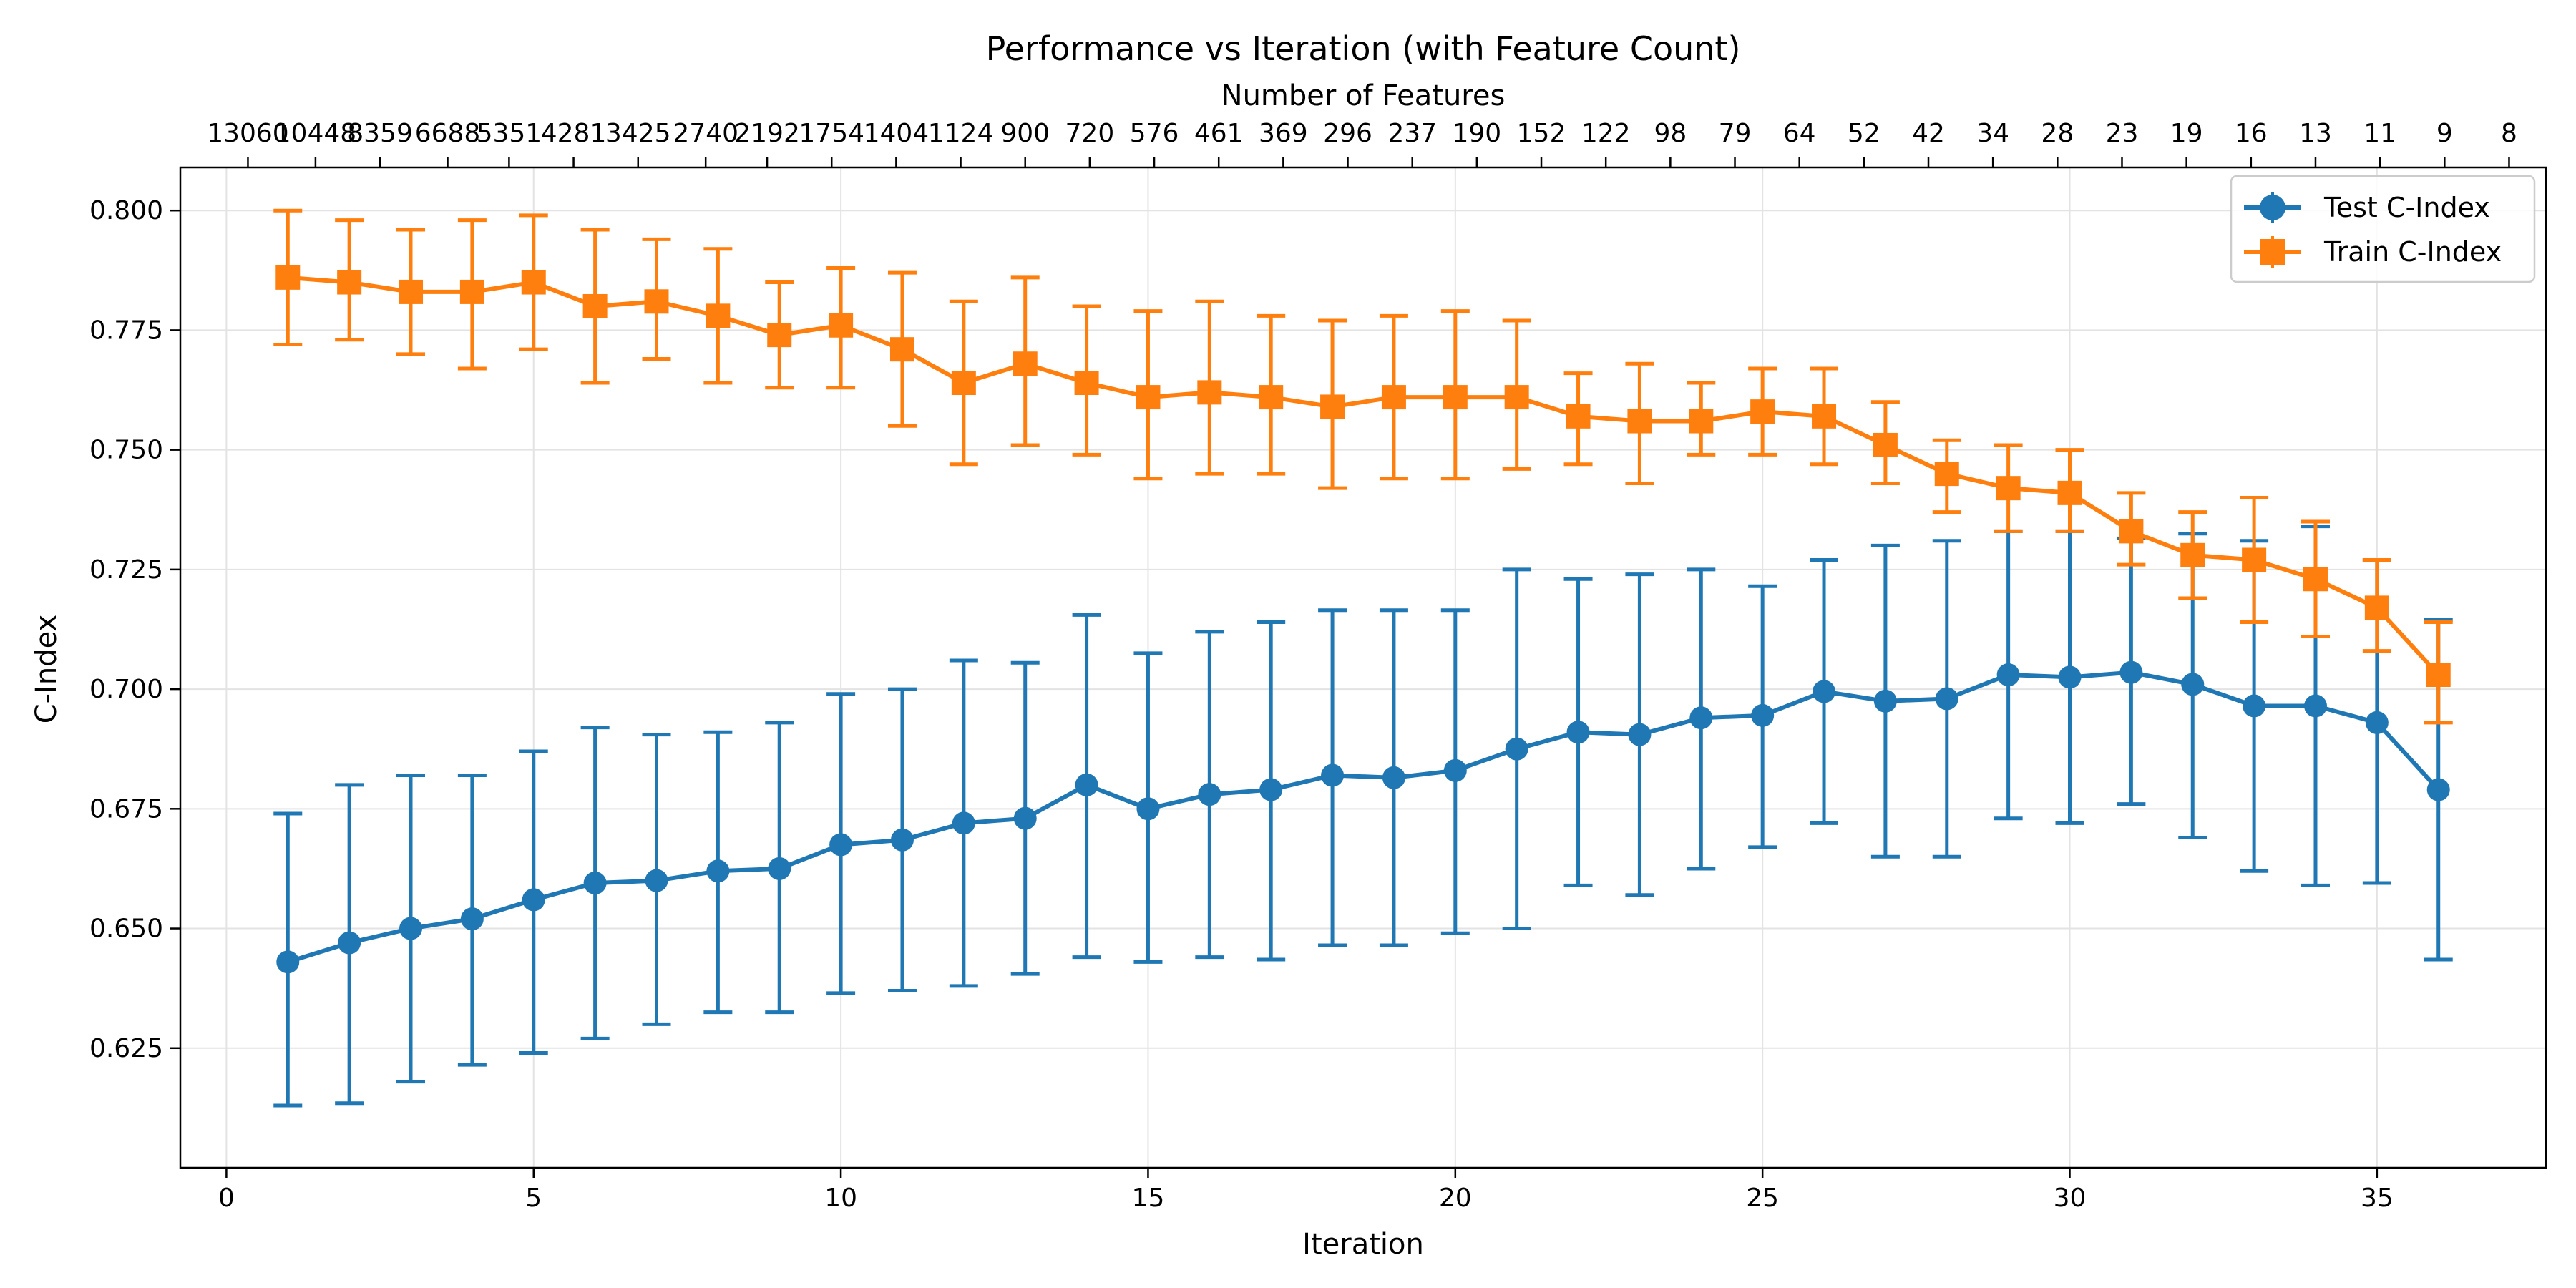  I want to click on top-tick-label: 1404, so click(897, 133).